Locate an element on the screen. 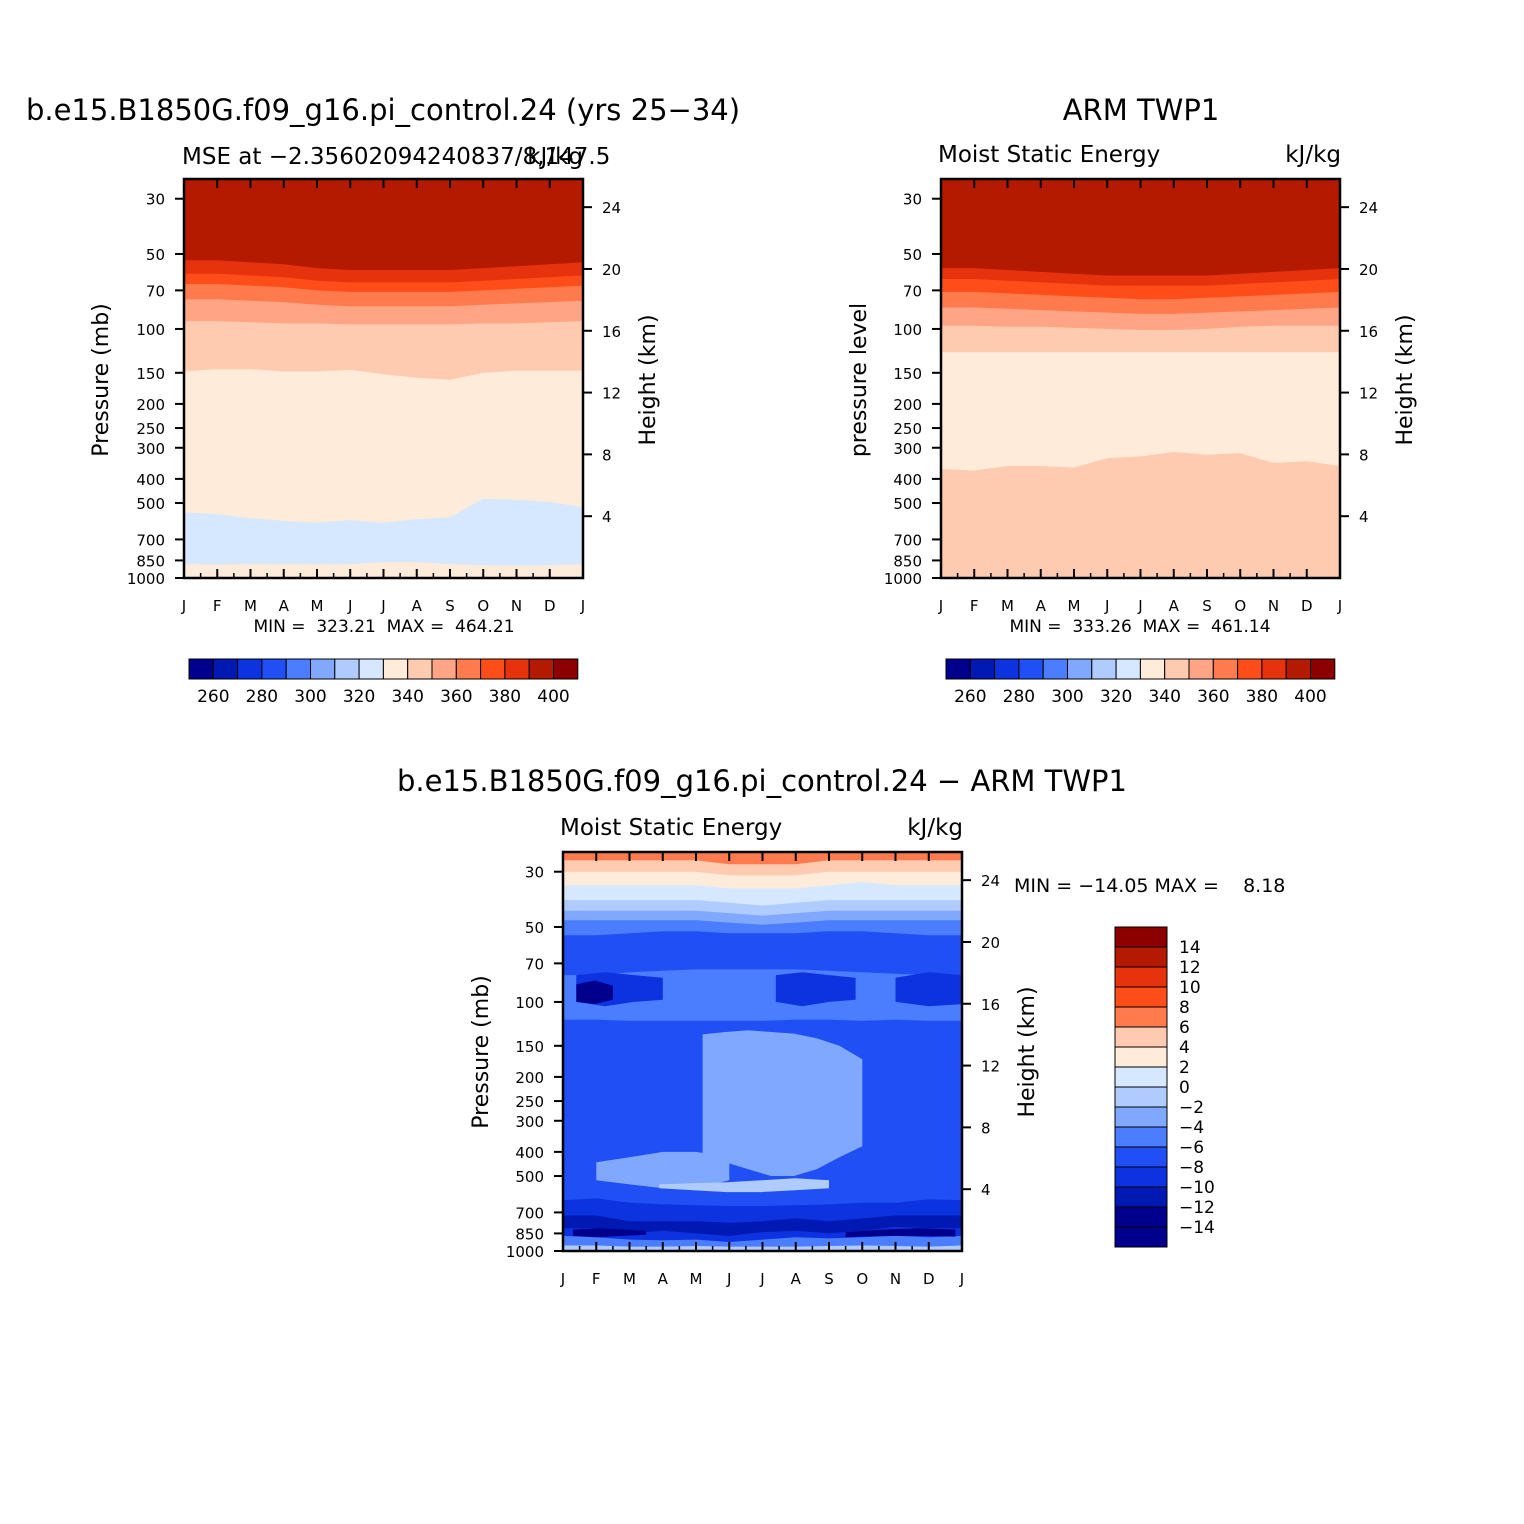  p3-y-tick-label: 1000 is located at coordinates (525, 1252).